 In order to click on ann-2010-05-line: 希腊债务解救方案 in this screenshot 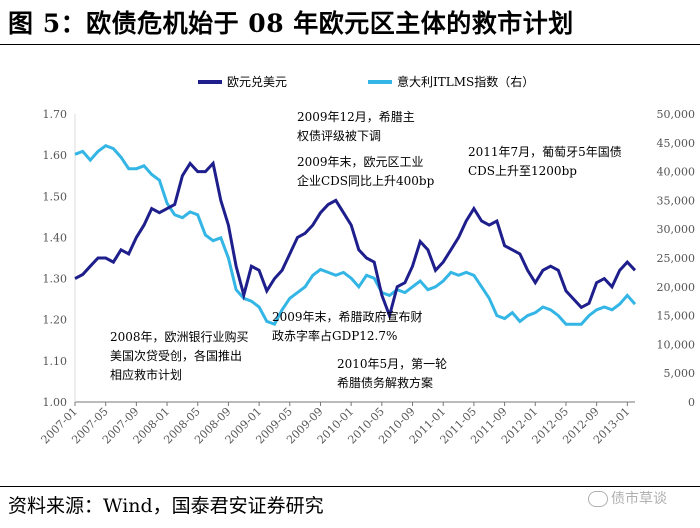, I will do `click(385, 382)`.